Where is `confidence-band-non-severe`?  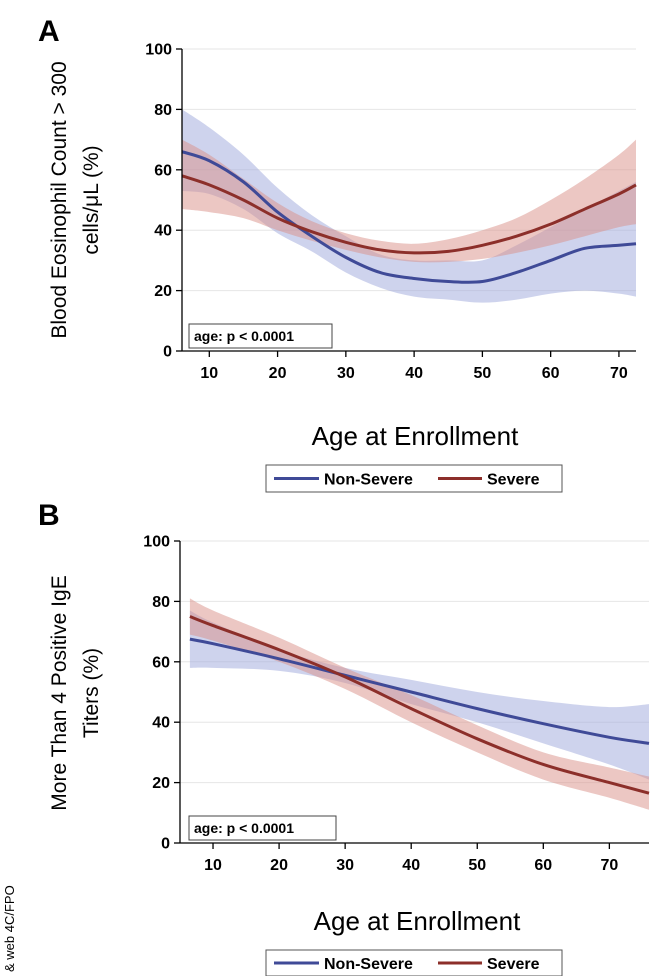
confidence-band-non-severe is located at coordinates (409, 206).